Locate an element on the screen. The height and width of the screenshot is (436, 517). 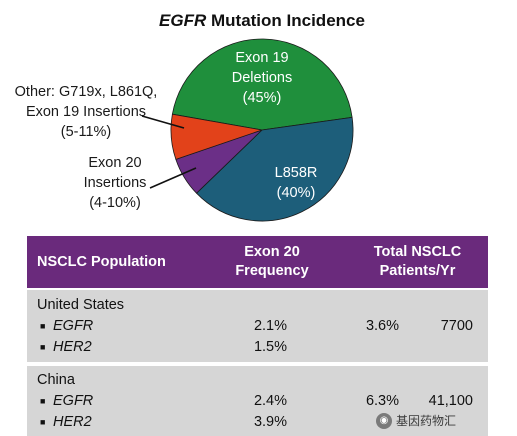
slice-label-line: Deletions is located at coordinates (262, 78).